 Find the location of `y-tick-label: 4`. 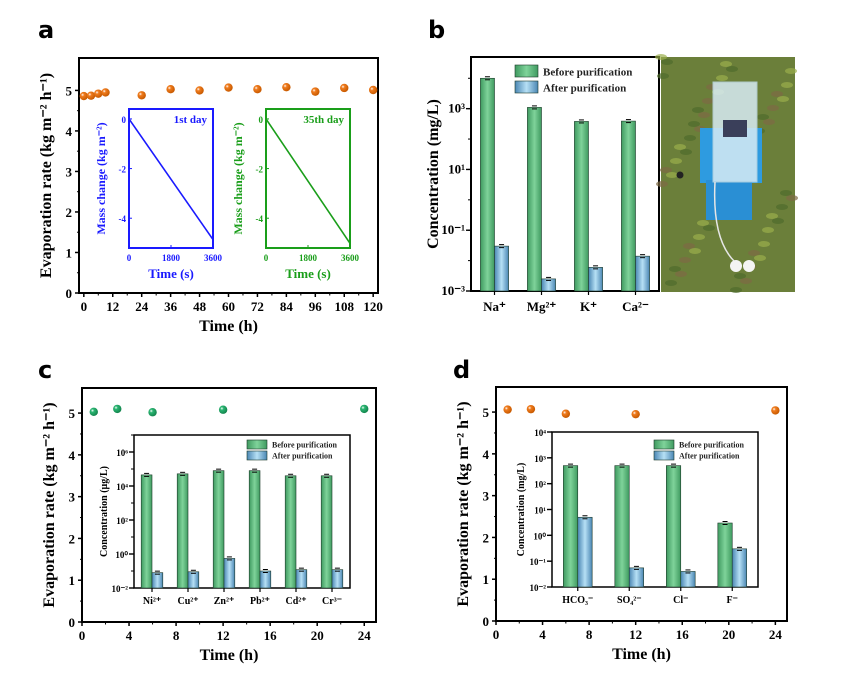

y-tick-label: 4 is located at coordinates (72, 455).